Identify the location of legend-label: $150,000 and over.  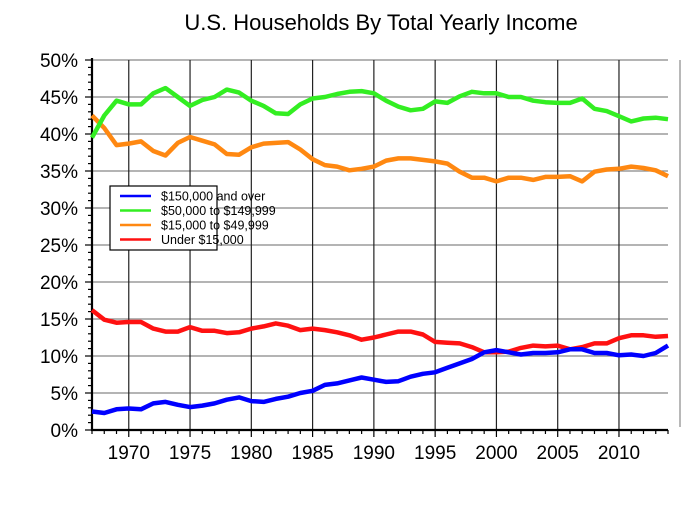
(213, 197).